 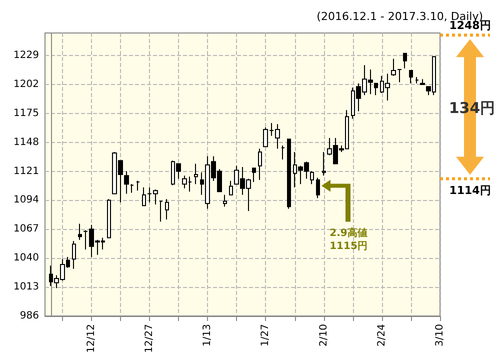 What do you see at coordinates (26, 287) in the screenshot?
I see `y-tick-label: 1013` at bounding box center [26, 287].